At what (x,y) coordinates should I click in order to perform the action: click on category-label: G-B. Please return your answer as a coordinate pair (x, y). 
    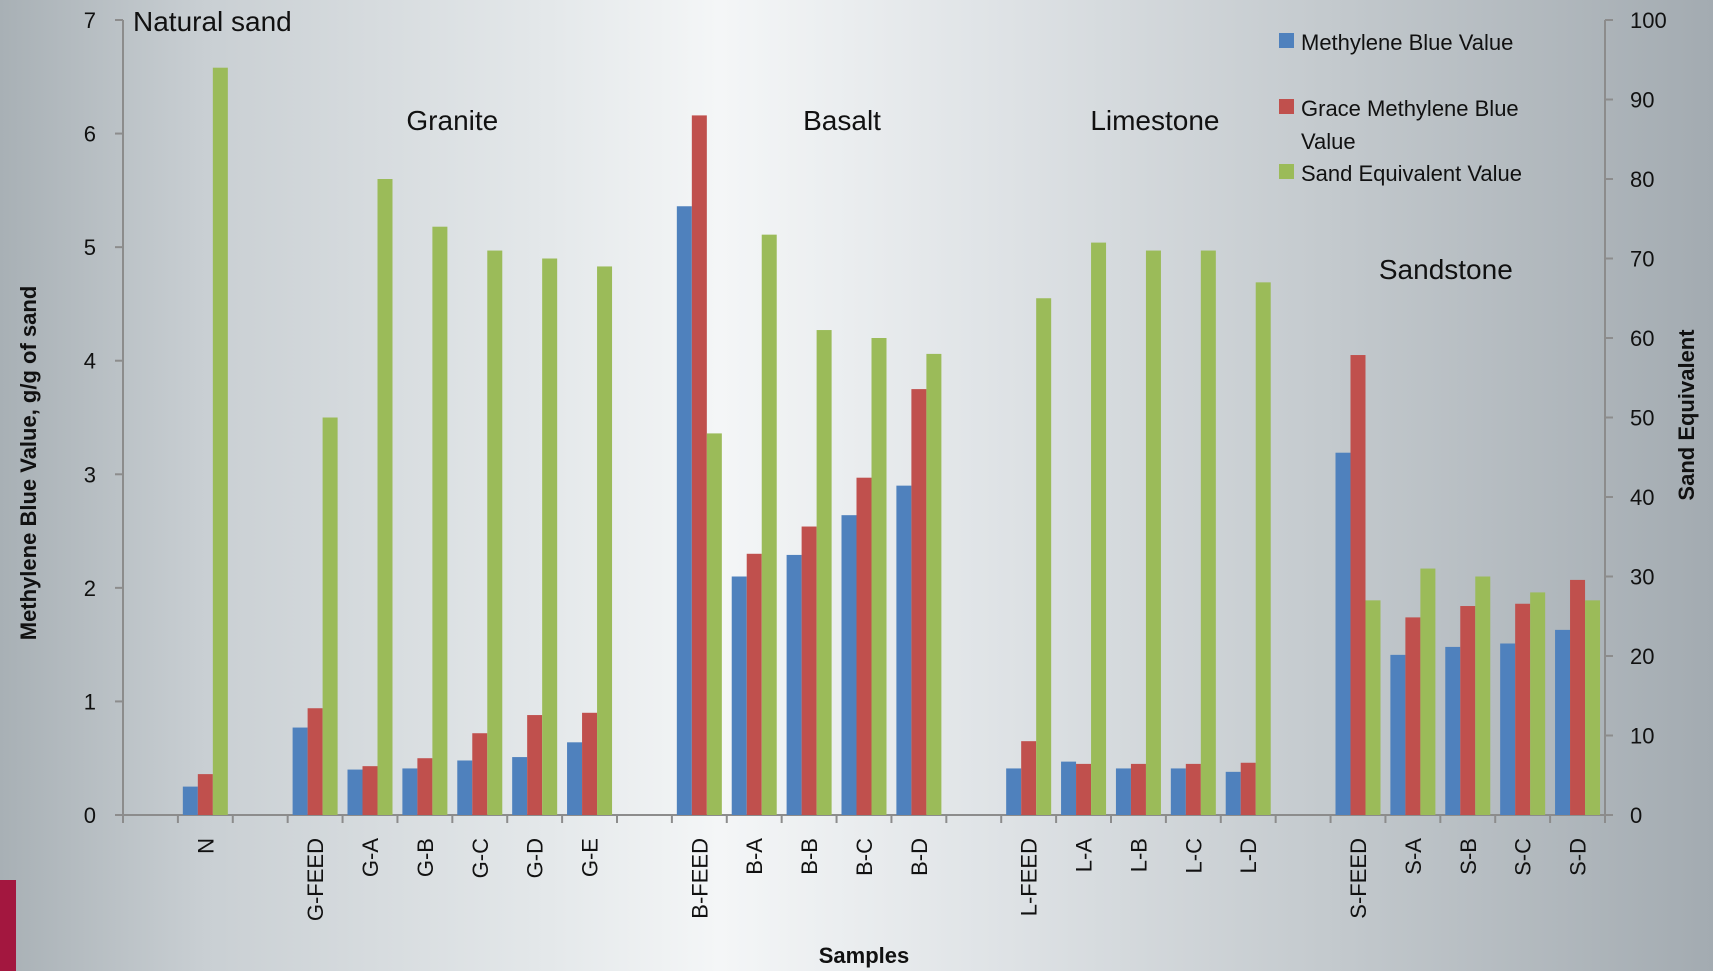
    Looking at the image, I should click on (425, 857).